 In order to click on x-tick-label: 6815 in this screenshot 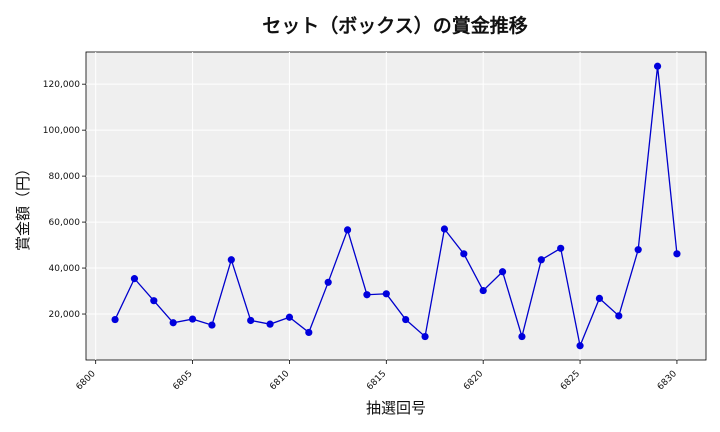, I will do `click(376, 380)`.